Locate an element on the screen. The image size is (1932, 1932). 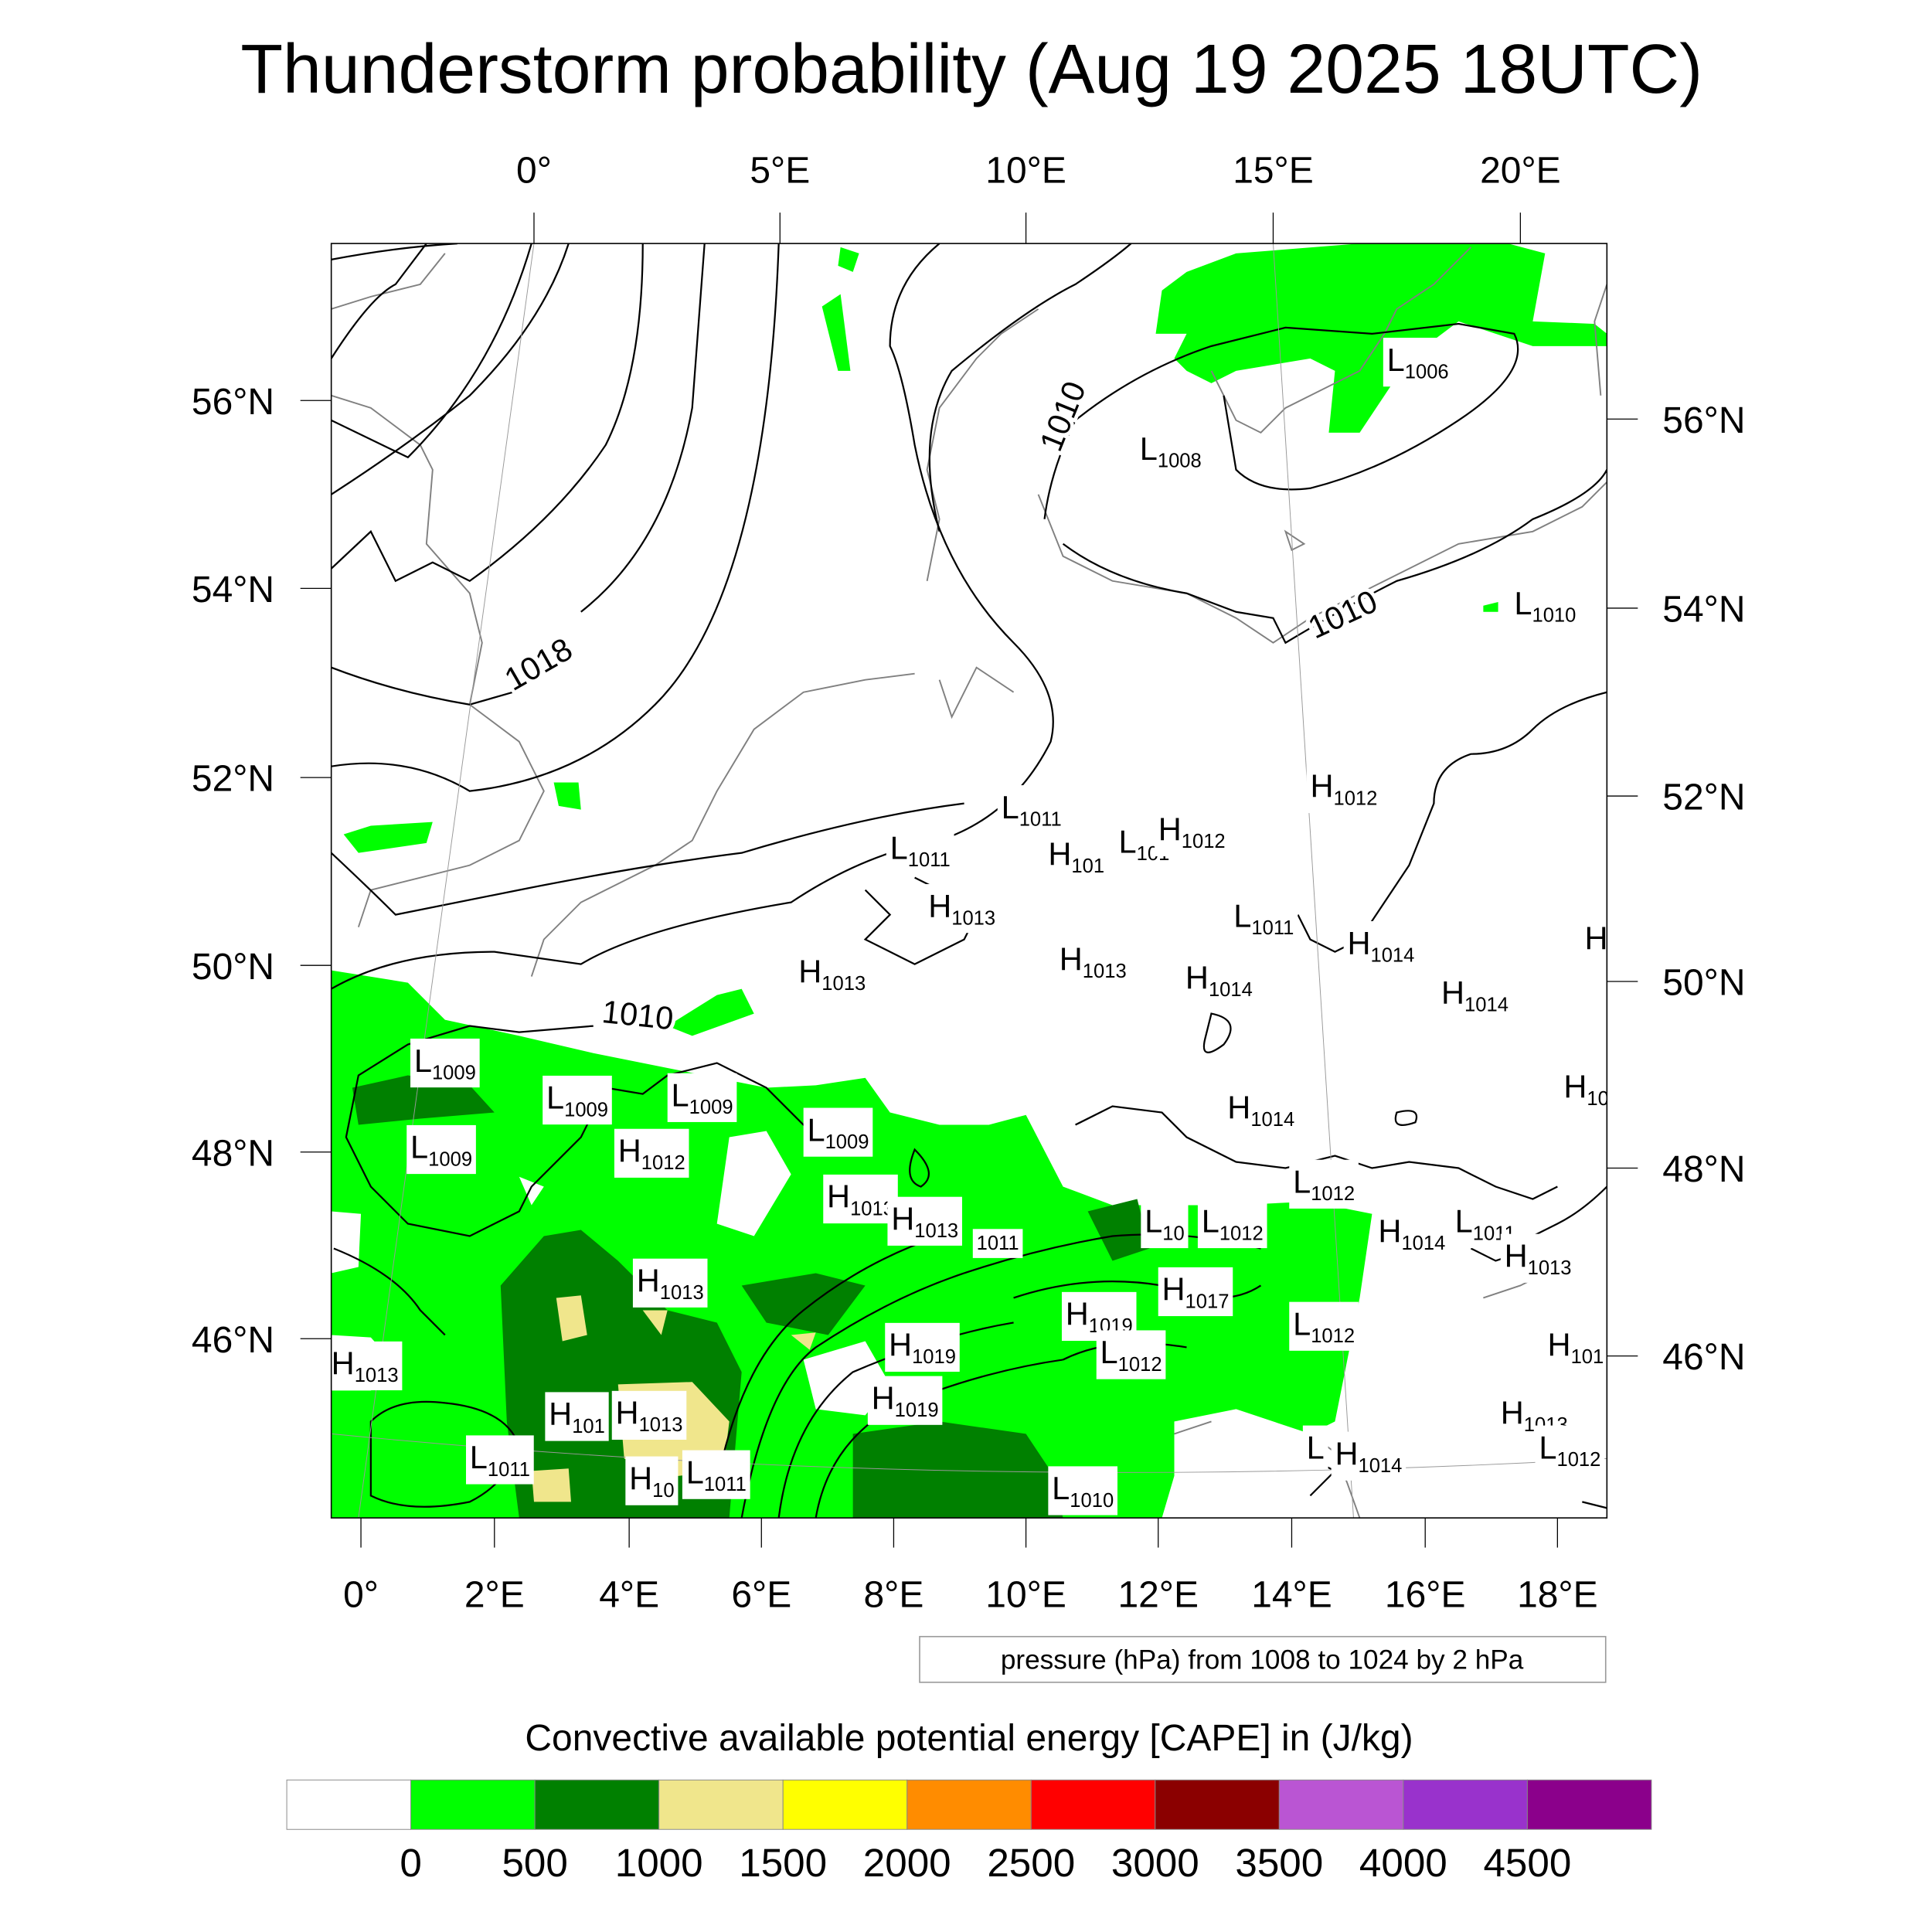
colorbar-tick-label: 4000 is located at coordinates (1403, 1863).